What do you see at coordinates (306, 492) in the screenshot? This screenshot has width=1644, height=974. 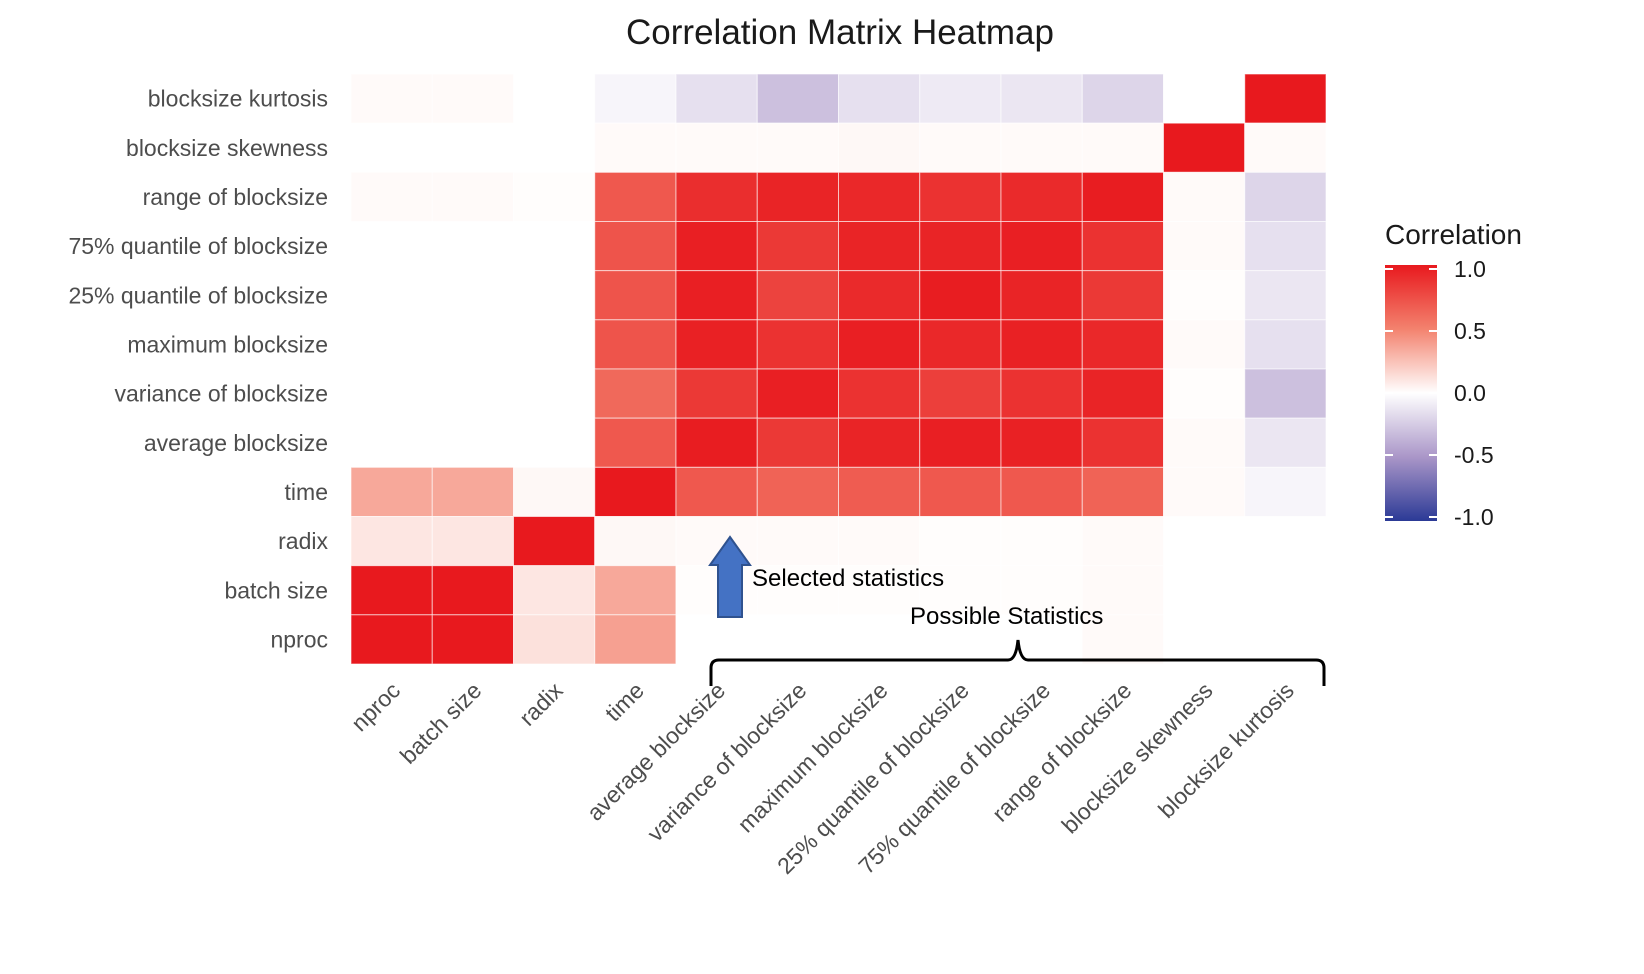 I see `y-tick-label: time` at bounding box center [306, 492].